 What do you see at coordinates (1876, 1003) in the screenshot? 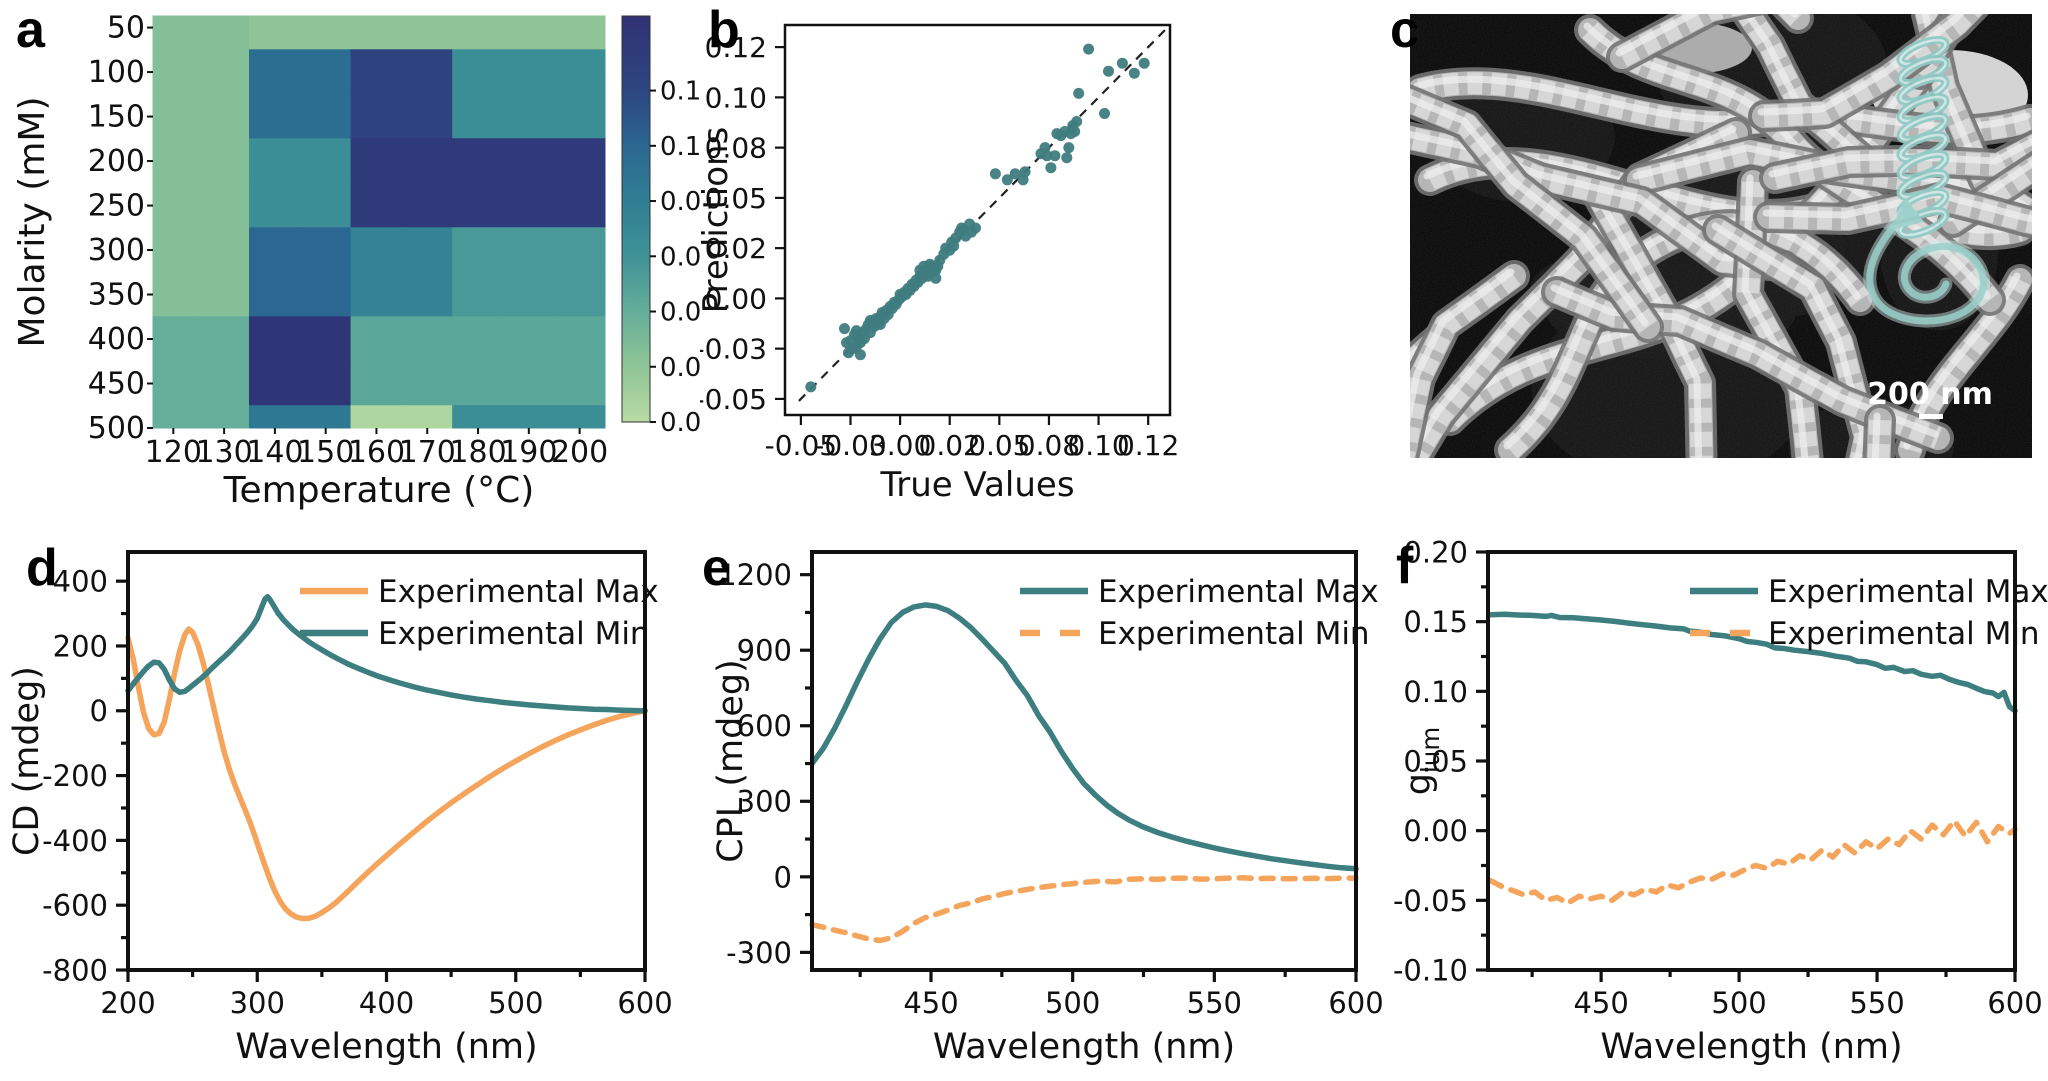
I see `x-tick-label: 550` at bounding box center [1876, 1003].